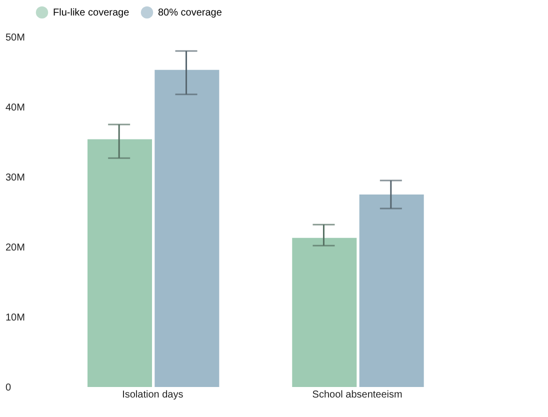 The height and width of the screenshot is (417, 548). What do you see at coordinates (15, 38) in the screenshot?
I see `y-tick-label: 50M` at bounding box center [15, 38].